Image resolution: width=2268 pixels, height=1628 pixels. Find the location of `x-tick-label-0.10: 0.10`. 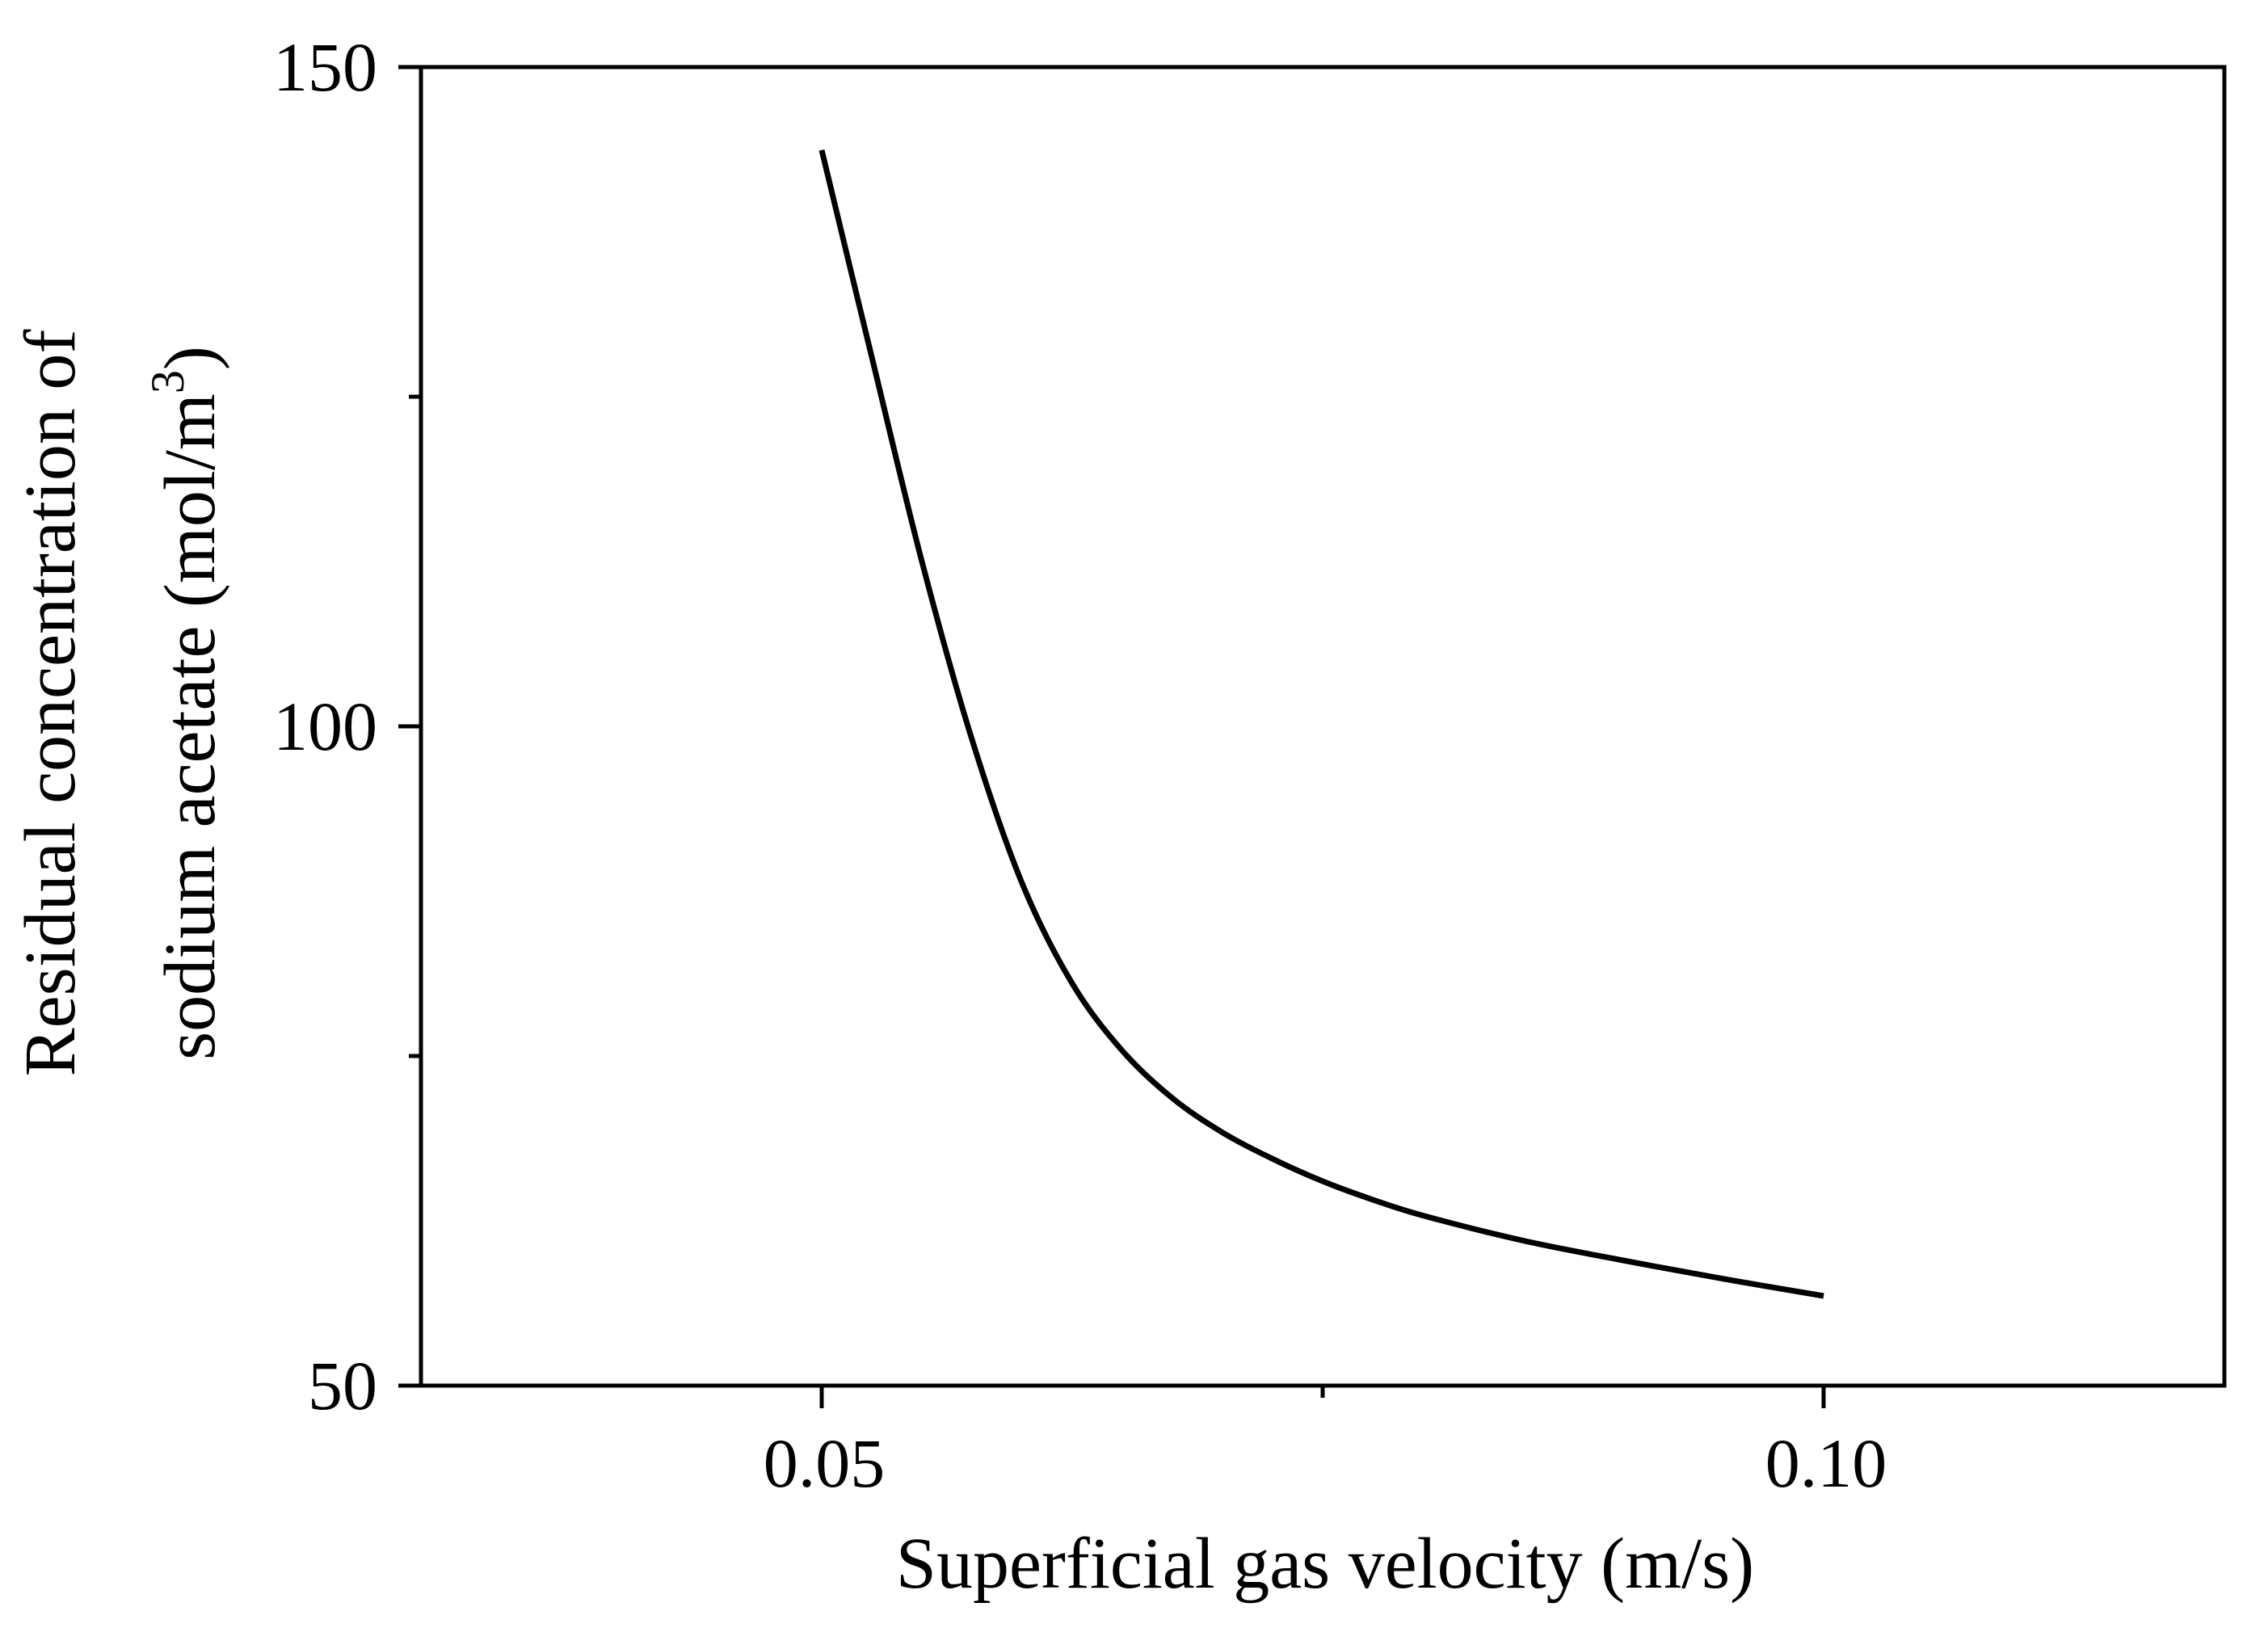

x-tick-label-0.10: 0.10 is located at coordinates (1826, 1463).